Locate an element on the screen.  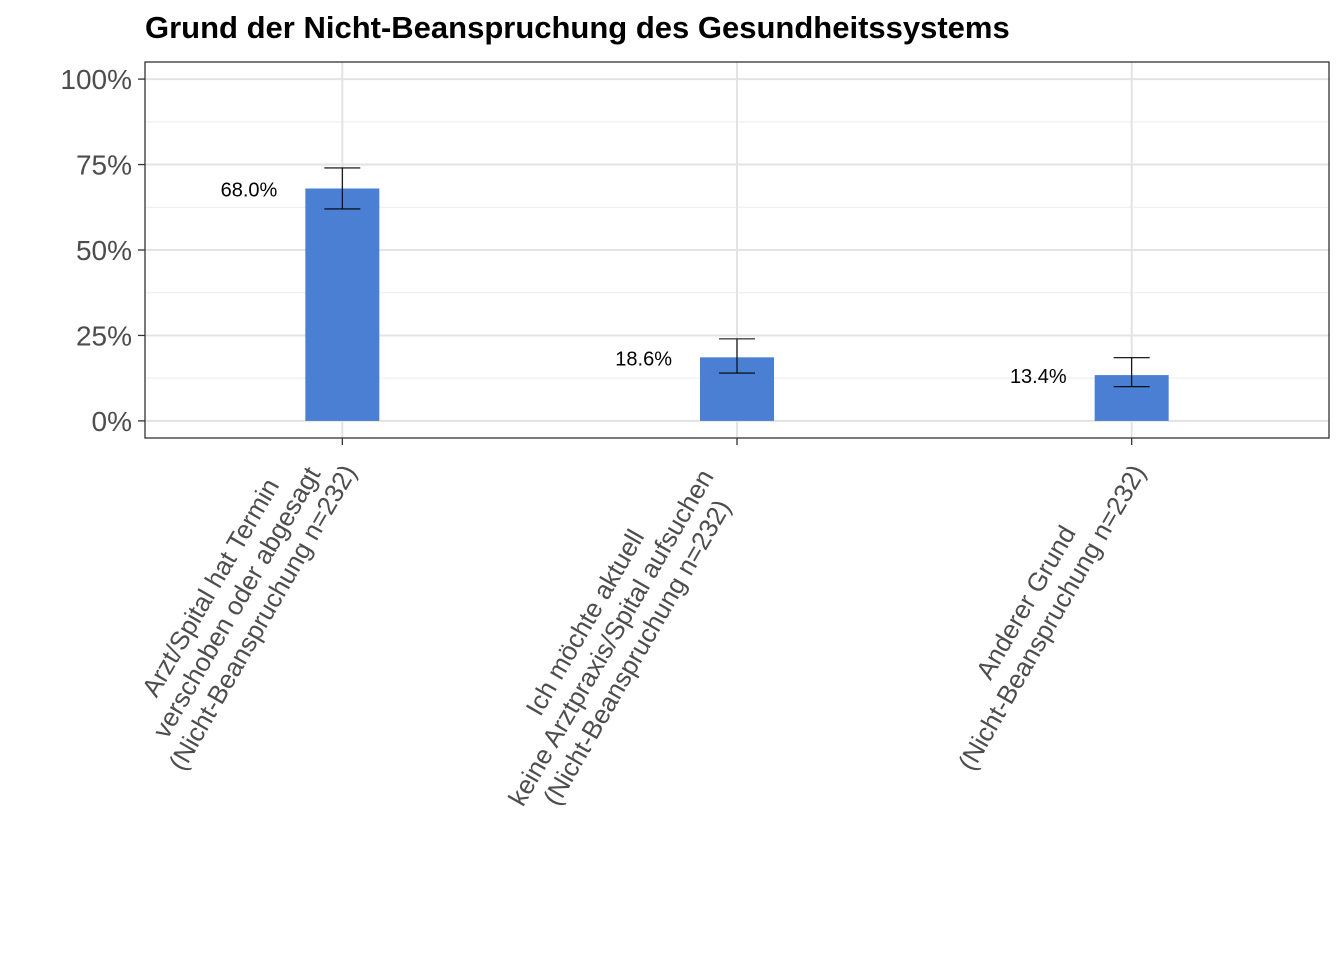
data-label: 13.4% is located at coordinates (1038, 377).